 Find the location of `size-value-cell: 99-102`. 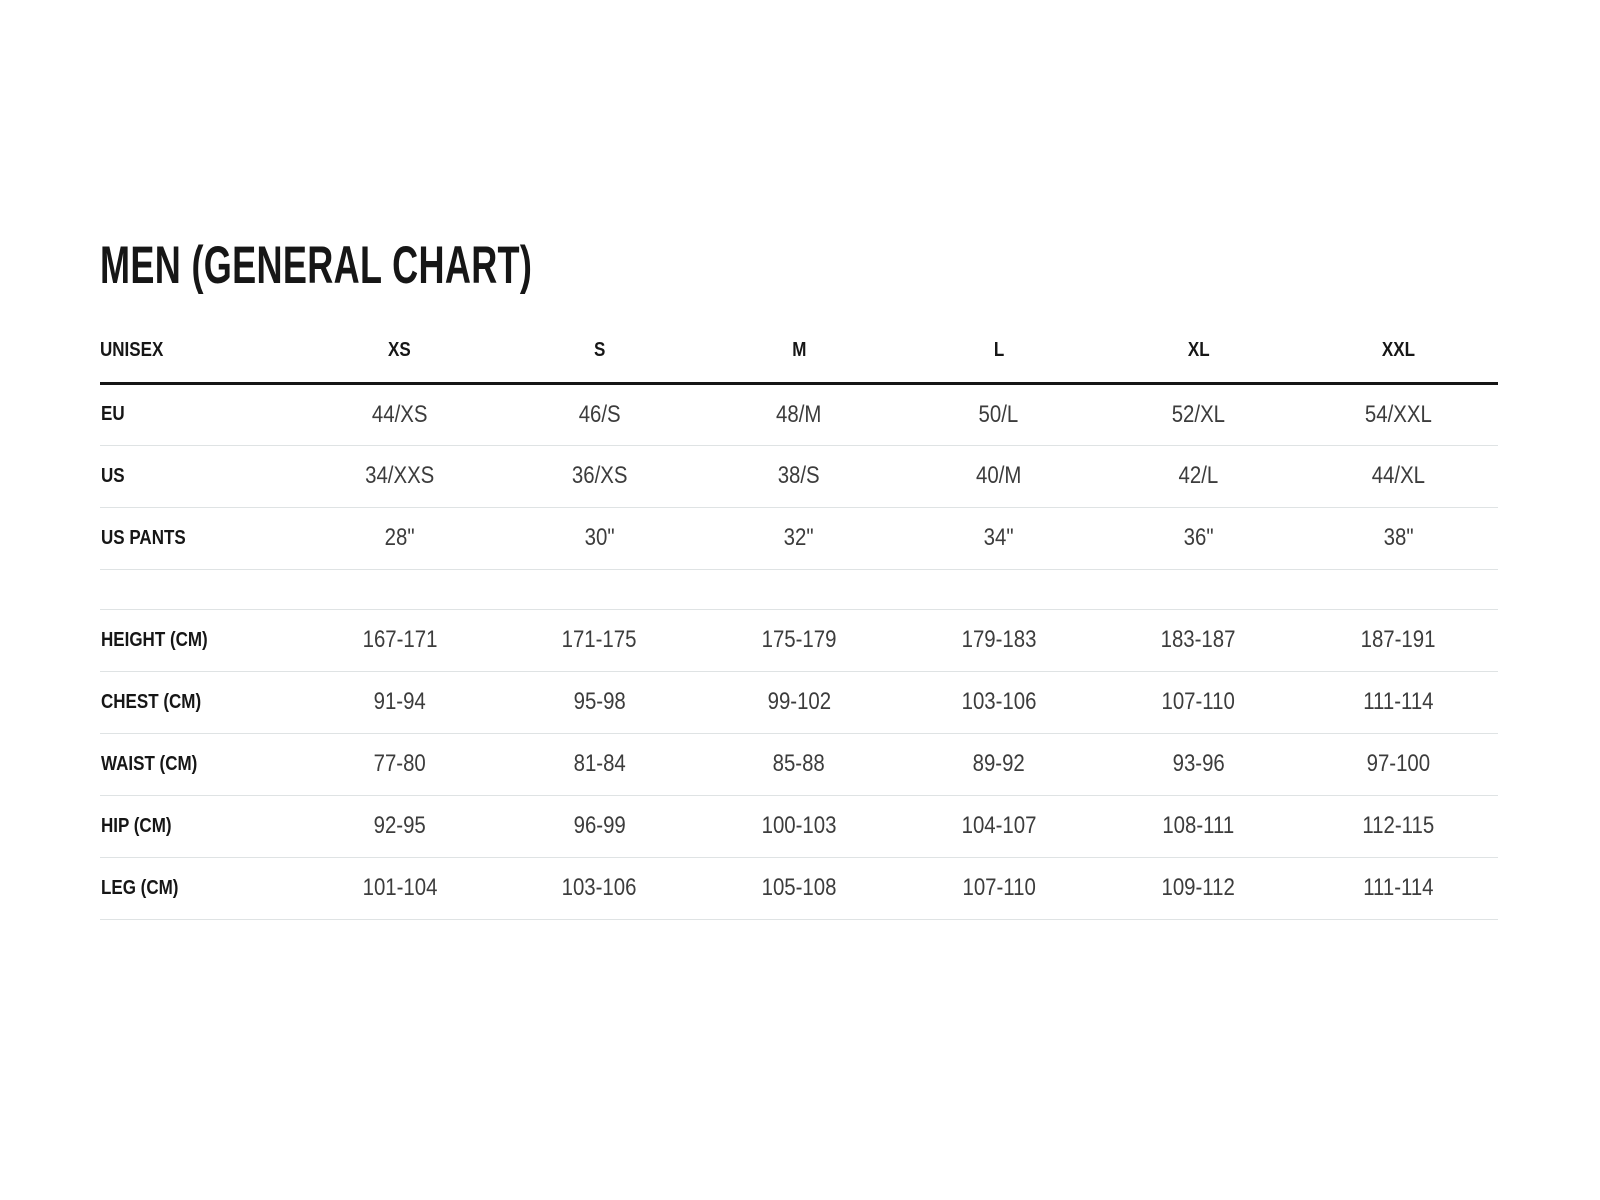

size-value-cell: 99-102 is located at coordinates (799, 702).